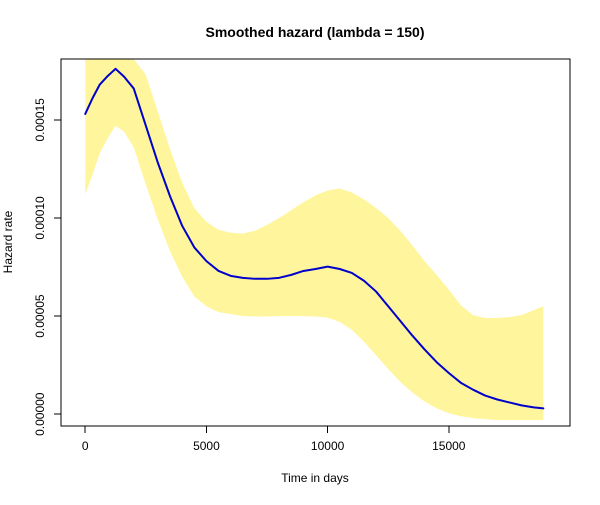 Image resolution: width=600 pixels, height=505 pixels. Describe the element at coordinates (449, 446) in the screenshot. I see `x-tick-label: 15000` at that location.